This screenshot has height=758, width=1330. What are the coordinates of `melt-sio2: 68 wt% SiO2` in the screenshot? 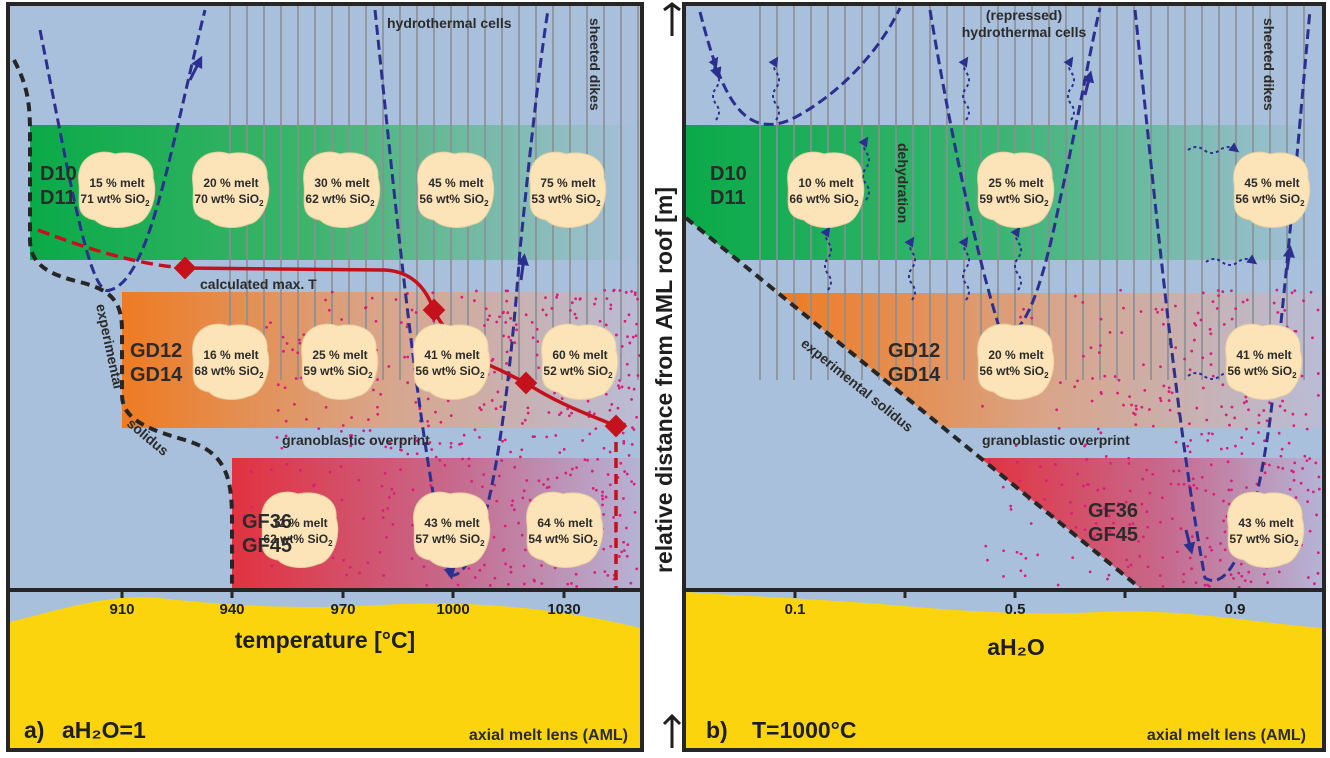 It's located at (229, 372).